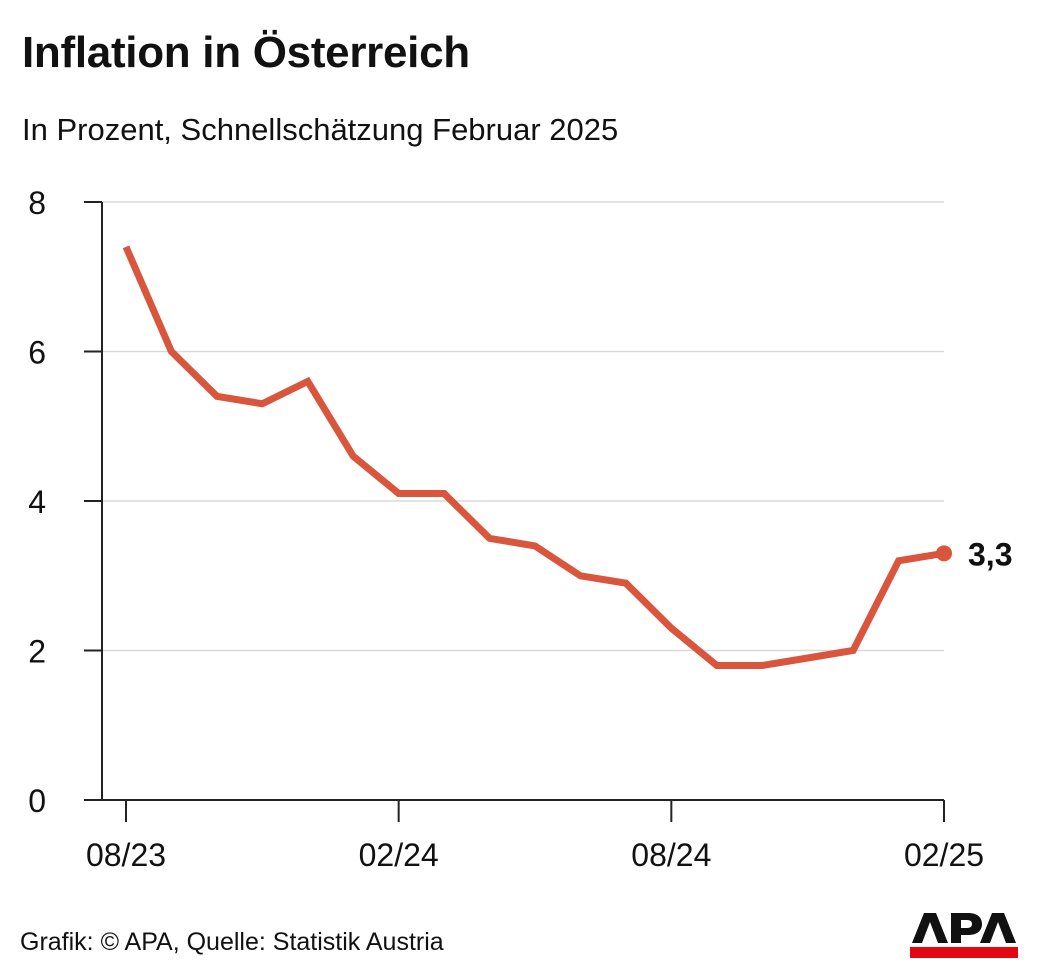 This screenshot has width=1039, height=980. What do you see at coordinates (246, 52) in the screenshot?
I see `chart-title: Inflation in Österreich` at bounding box center [246, 52].